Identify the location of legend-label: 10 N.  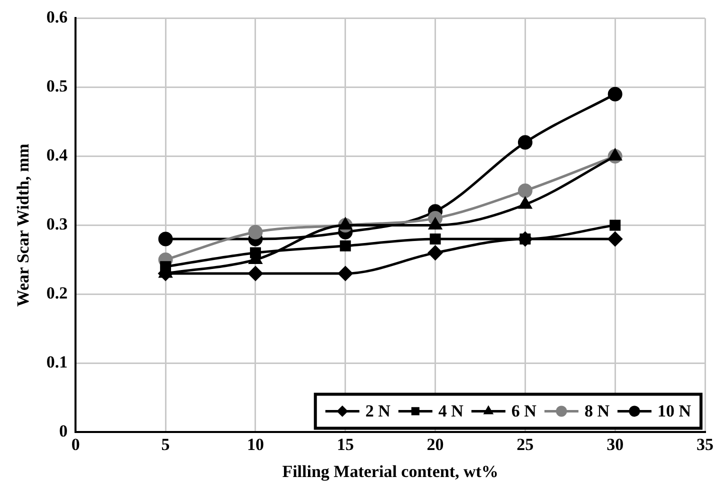
(674, 411).